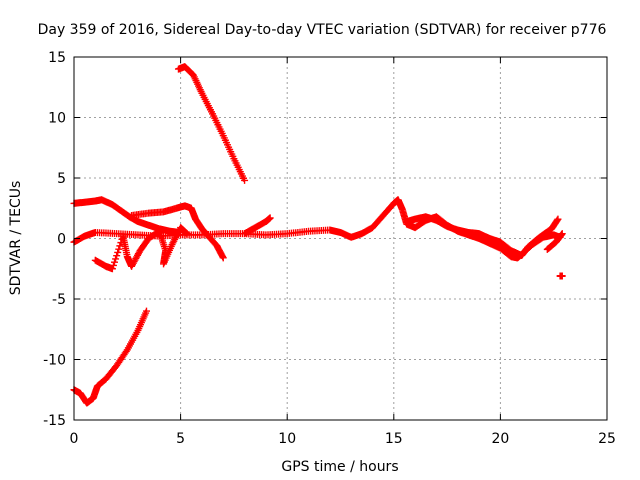  What do you see at coordinates (57, 58) in the screenshot?
I see `y-tick-label: 15` at bounding box center [57, 58].